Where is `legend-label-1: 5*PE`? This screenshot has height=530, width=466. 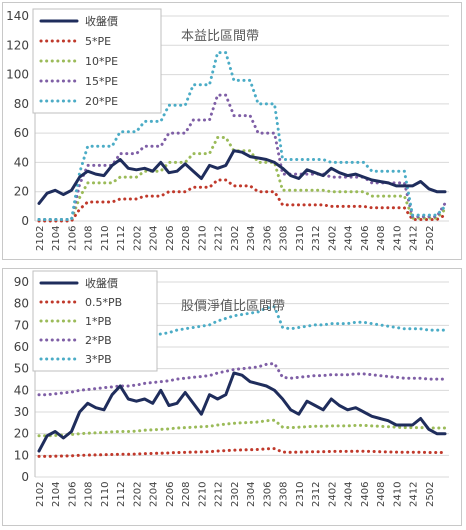 legend-label-1: 5*PE is located at coordinates (98, 41).